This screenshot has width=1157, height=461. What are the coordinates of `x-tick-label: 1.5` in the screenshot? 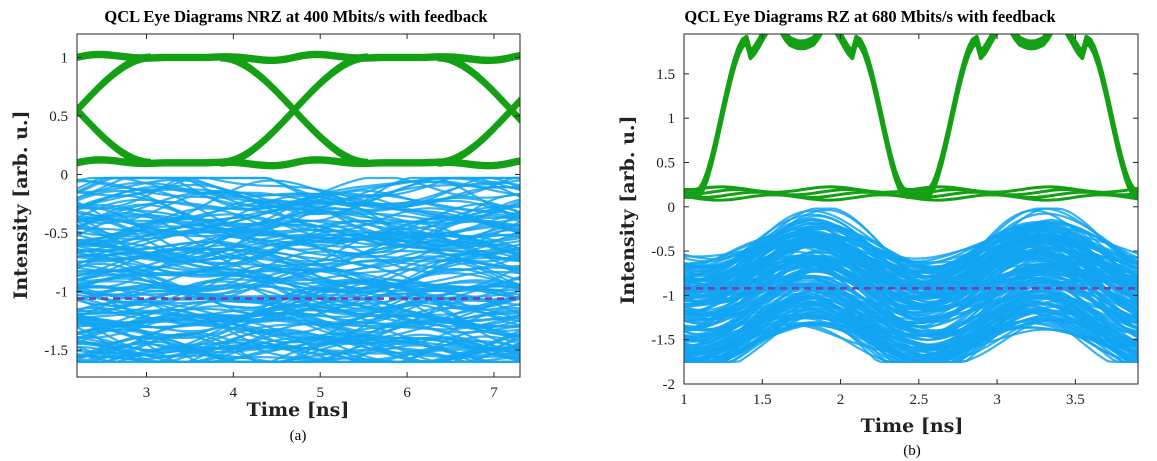 It's located at (762, 400).